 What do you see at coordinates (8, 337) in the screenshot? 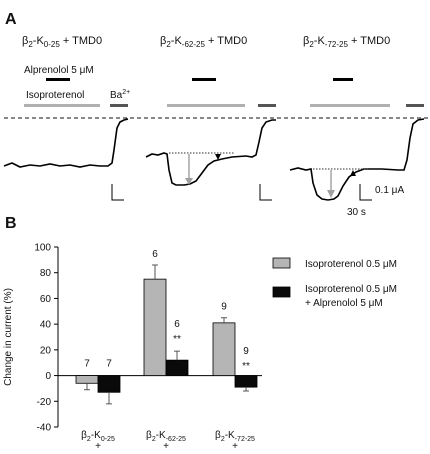
I see `y-axis-label: Change in current (%)` at bounding box center [8, 337].